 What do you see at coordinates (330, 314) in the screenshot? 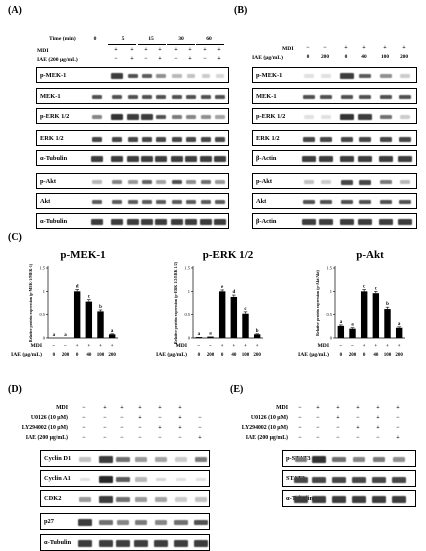
I see `y-tick-label-2: 0.5` at bounding box center [330, 314].